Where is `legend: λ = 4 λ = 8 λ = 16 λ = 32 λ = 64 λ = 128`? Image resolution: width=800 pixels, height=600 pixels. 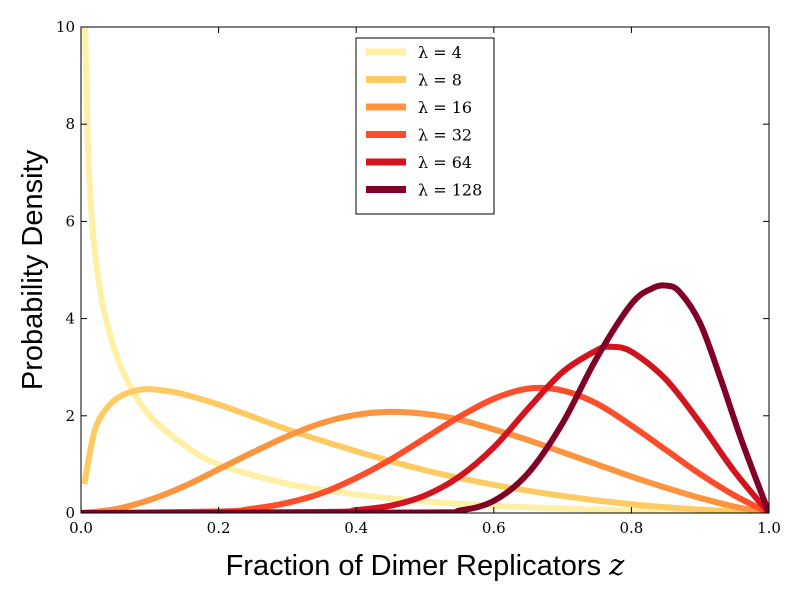 legend: λ = 4 λ = 8 λ = 16 λ = 32 λ = 64 λ = 128 is located at coordinates (425, 126).